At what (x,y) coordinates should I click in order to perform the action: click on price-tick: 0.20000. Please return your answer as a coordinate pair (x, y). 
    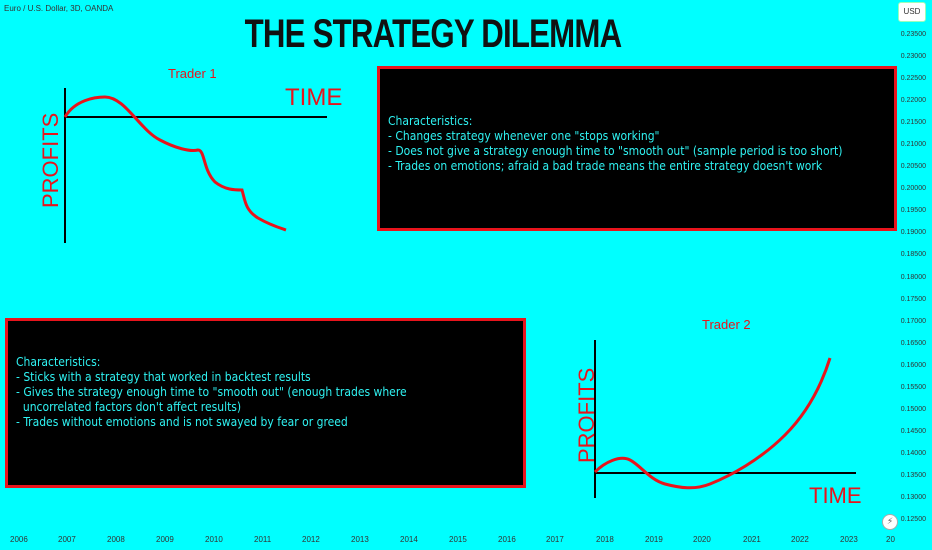
    Looking at the image, I should click on (913, 189).